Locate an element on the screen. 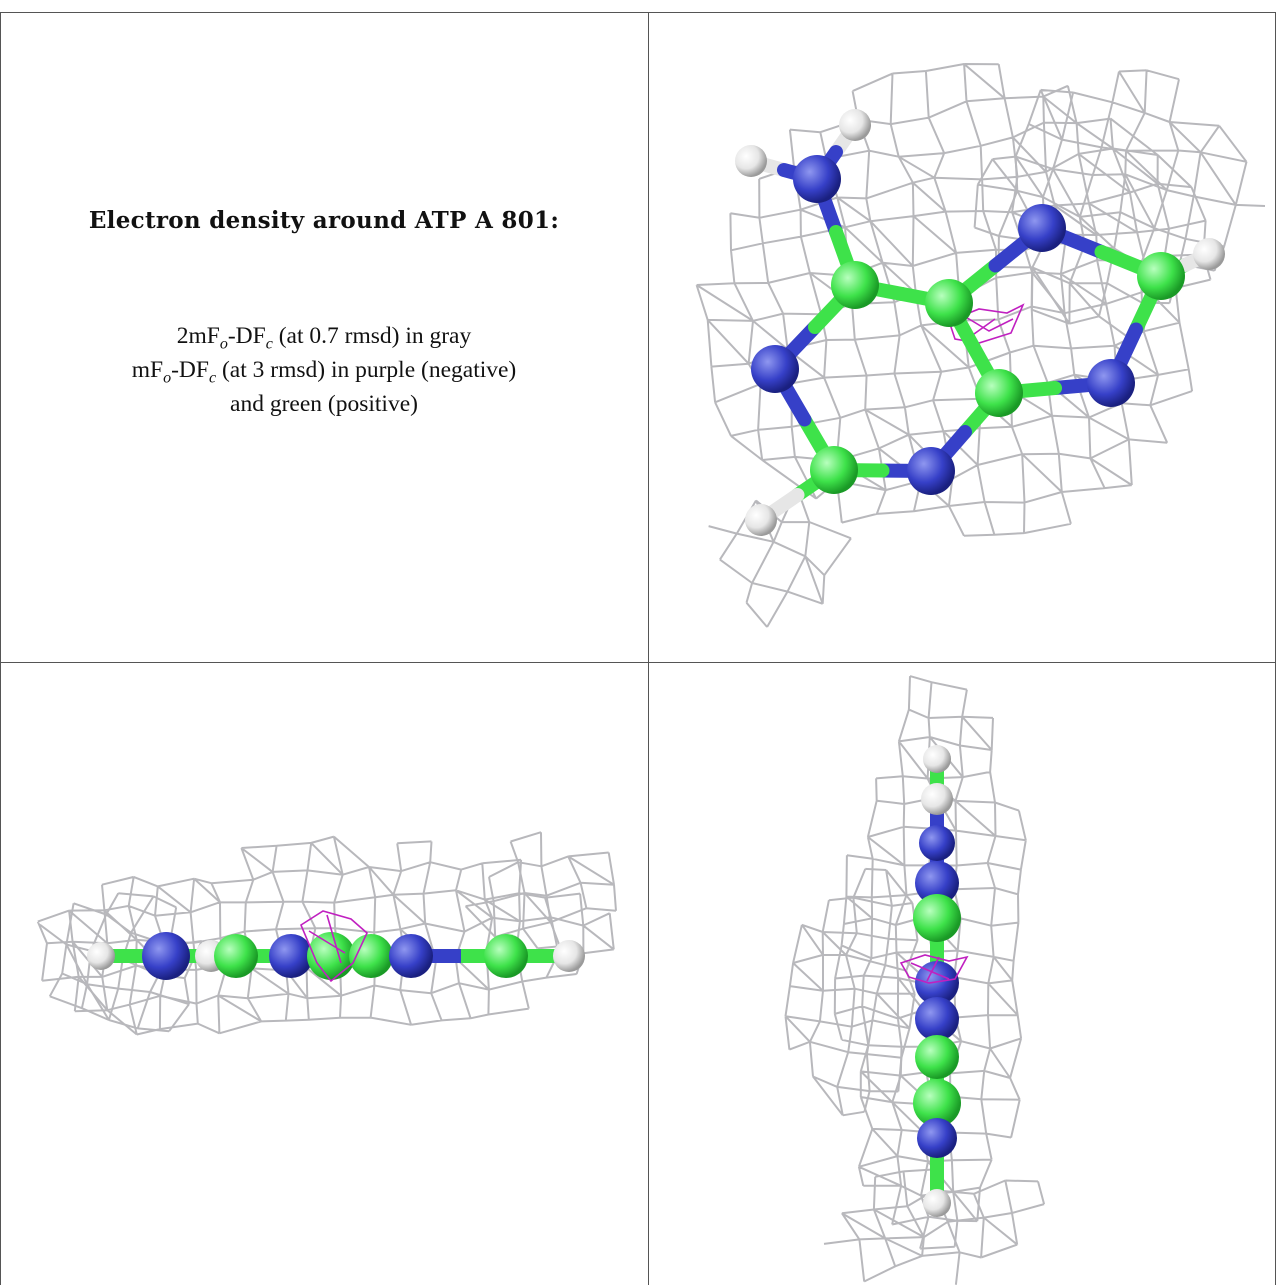  map2-sub-c: c is located at coordinates (212, 378).